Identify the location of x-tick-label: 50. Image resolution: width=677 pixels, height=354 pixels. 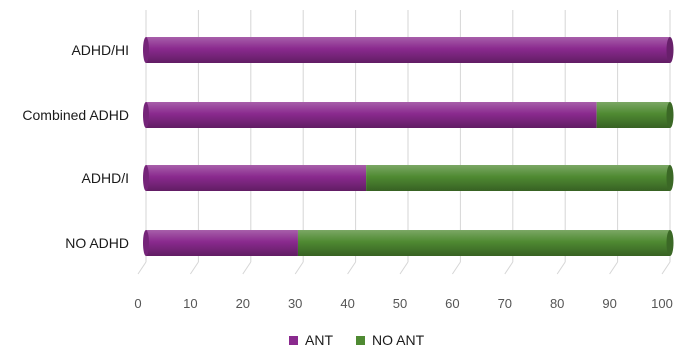
(400, 303).